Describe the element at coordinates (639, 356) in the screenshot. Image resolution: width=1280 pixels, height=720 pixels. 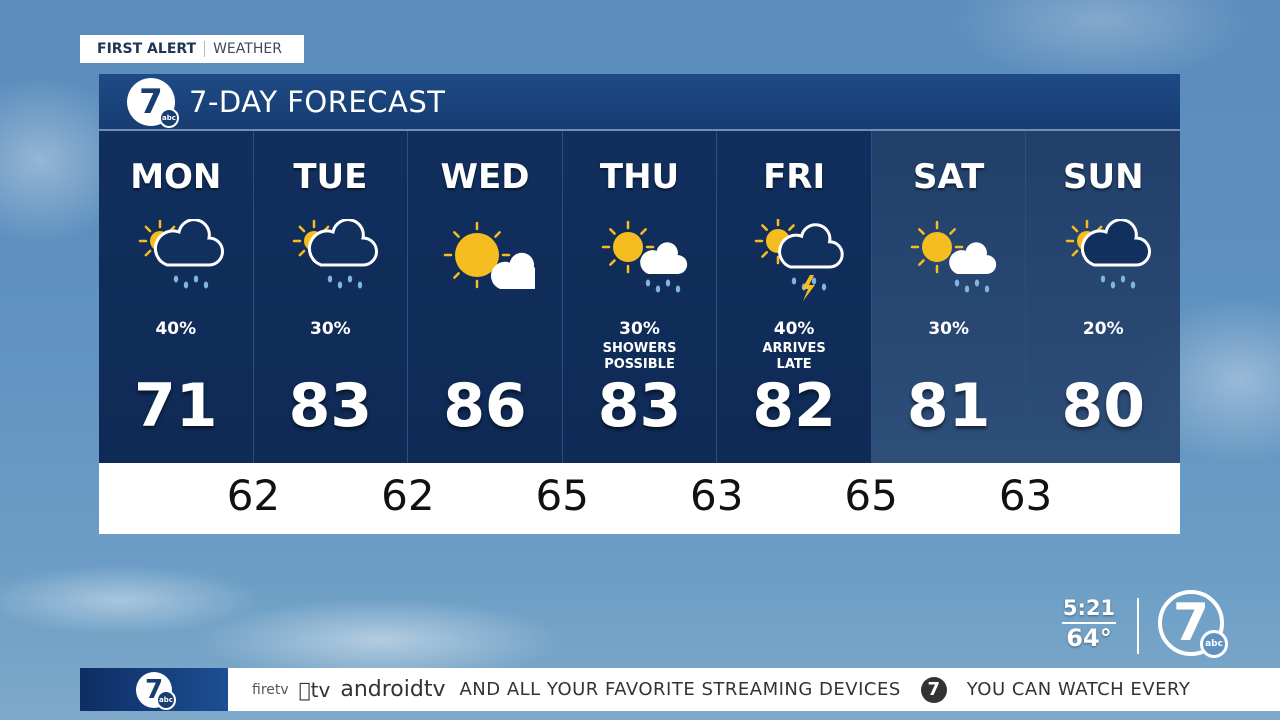
I see `forecast-note: SHOWERS POSSIBLE` at that location.